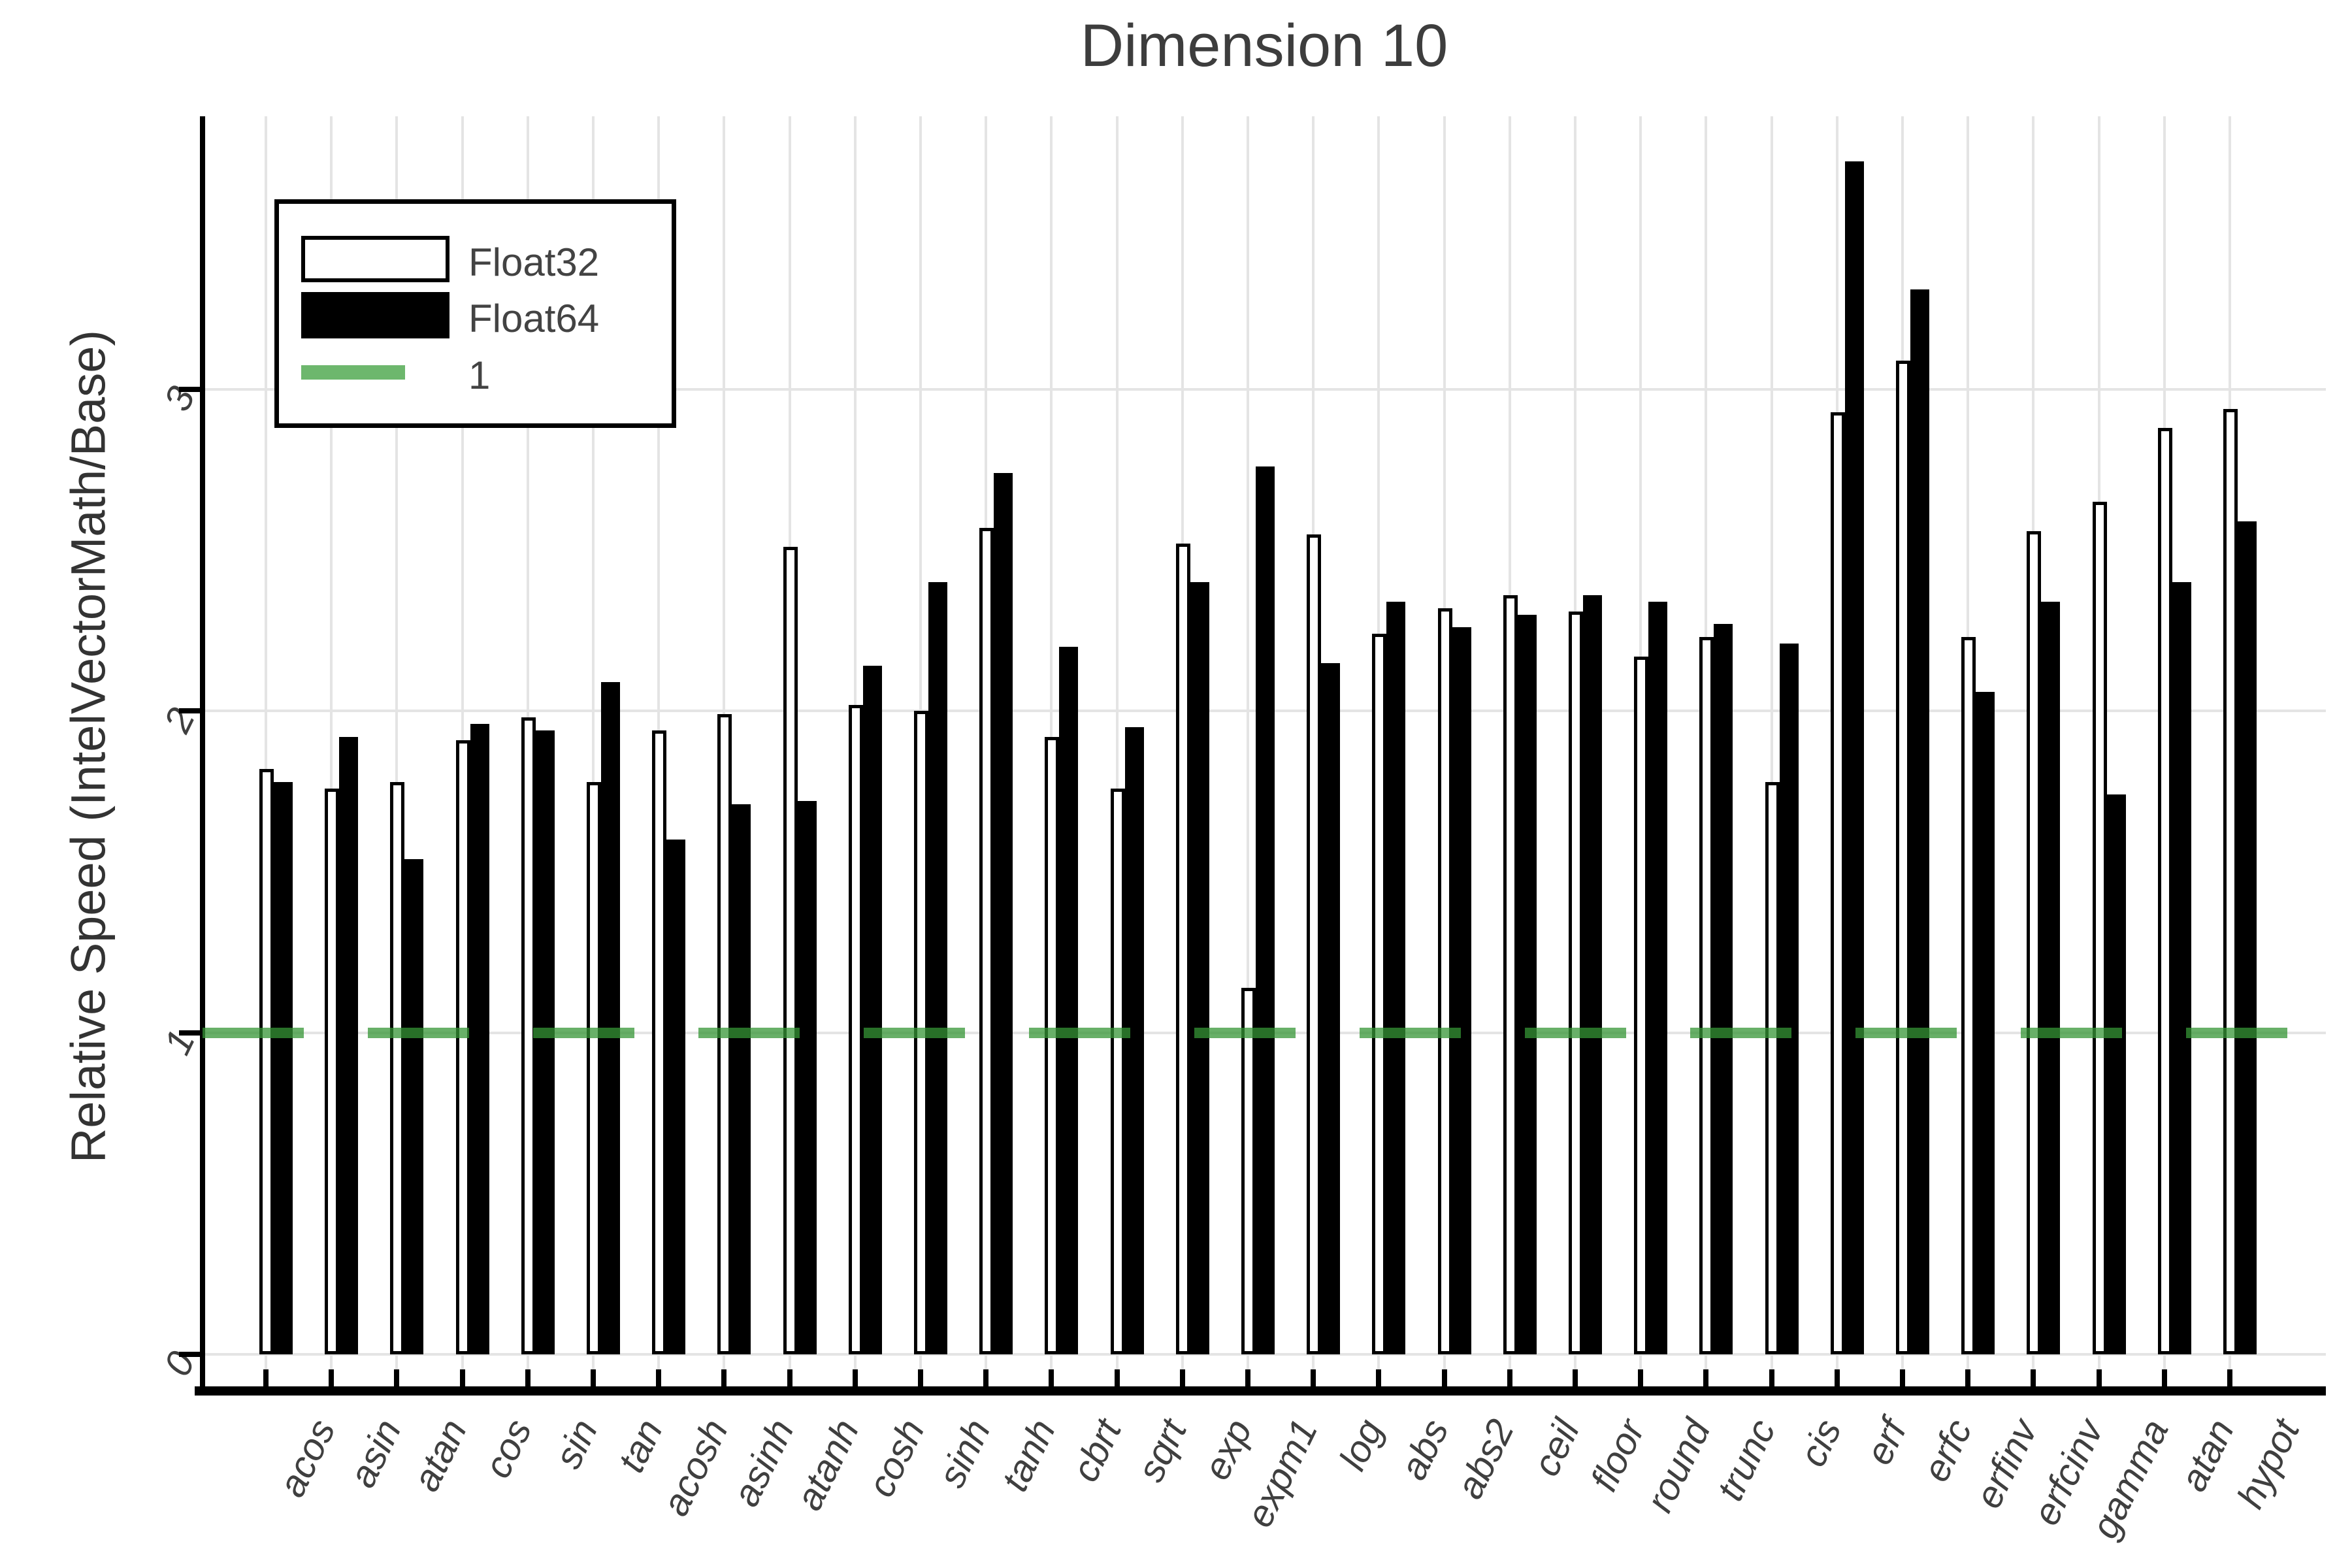 Image resolution: width=2352 pixels, height=1568 pixels. I want to click on bar-float64-round, so click(1658, 978).